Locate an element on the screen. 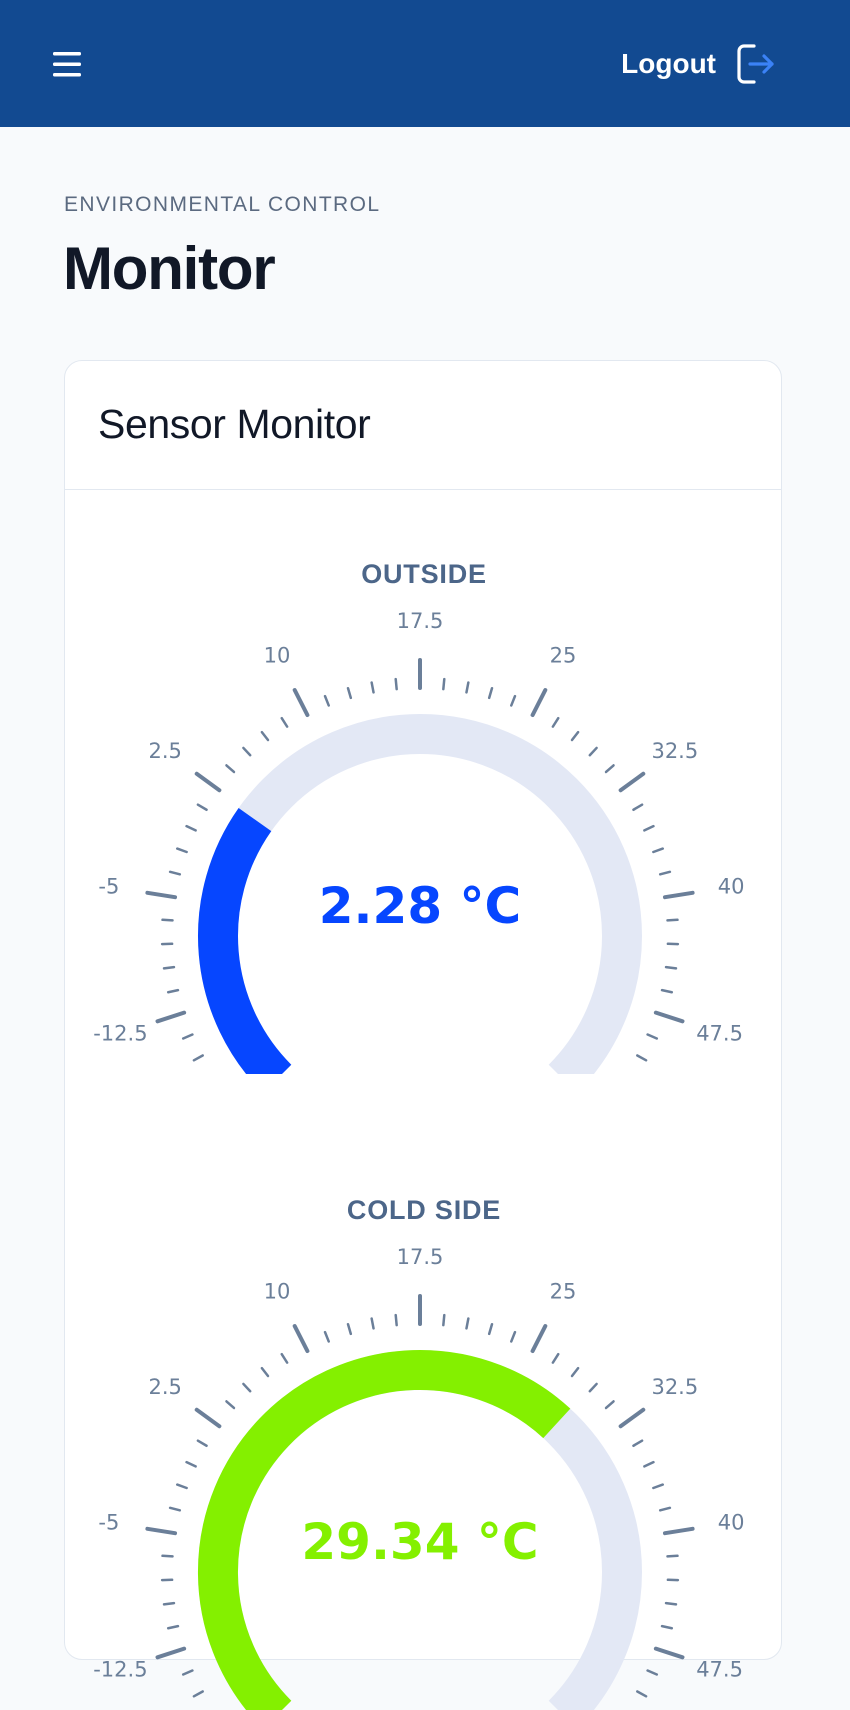  section-eyebrow: ENVIRONMENTAL CONTROL is located at coordinates (222, 205).